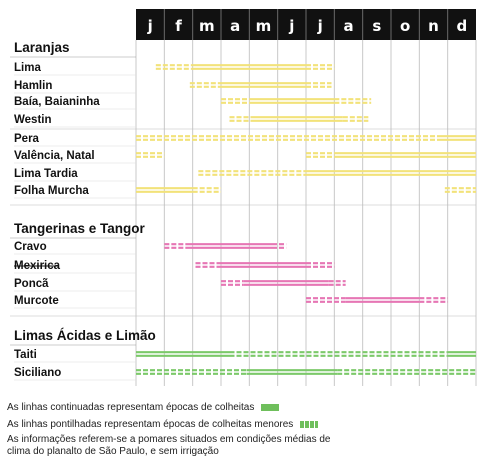 The height and width of the screenshot is (459, 491). Describe the element at coordinates (46, 174) in the screenshot. I see `row-label: Lima Tardia` at that location.